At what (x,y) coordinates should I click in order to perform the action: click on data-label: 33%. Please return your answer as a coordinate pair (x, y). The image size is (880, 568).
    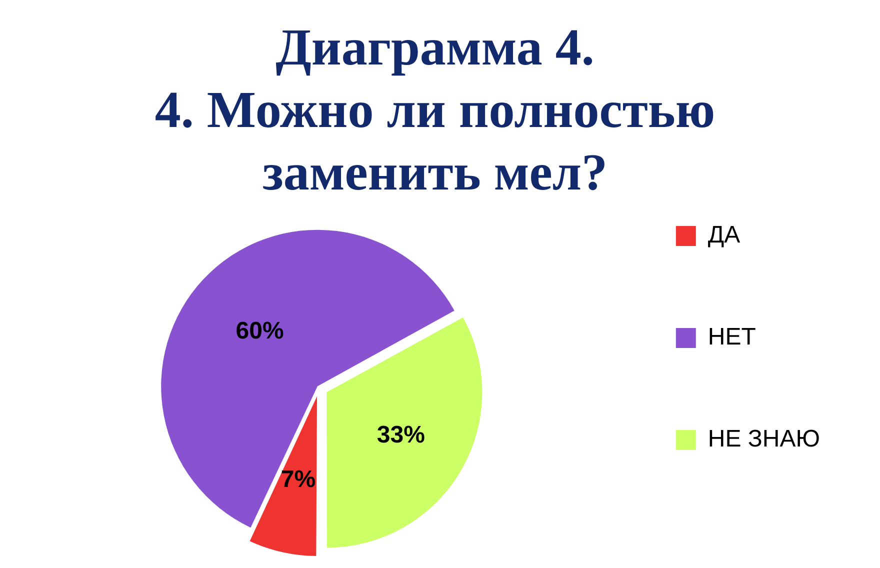
    Looking at the image, I should click on (400, 435).